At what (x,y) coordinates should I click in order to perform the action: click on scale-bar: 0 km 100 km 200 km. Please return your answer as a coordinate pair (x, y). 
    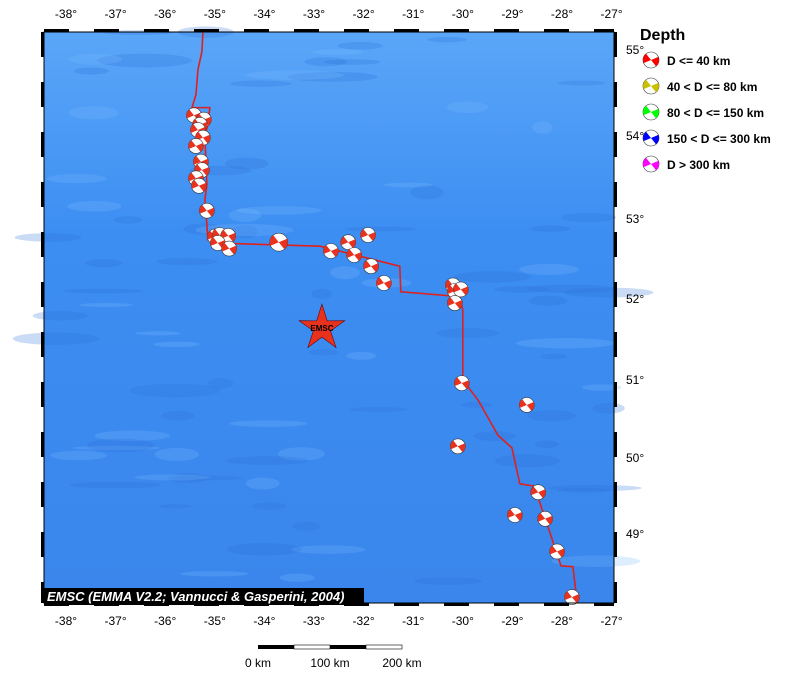
    Looking at the image, I should click on (333, 657).